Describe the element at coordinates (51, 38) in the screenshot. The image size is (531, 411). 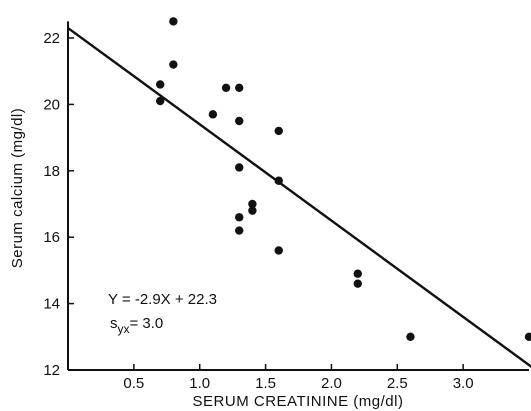
I see `y-tick-label: 22` at that location.